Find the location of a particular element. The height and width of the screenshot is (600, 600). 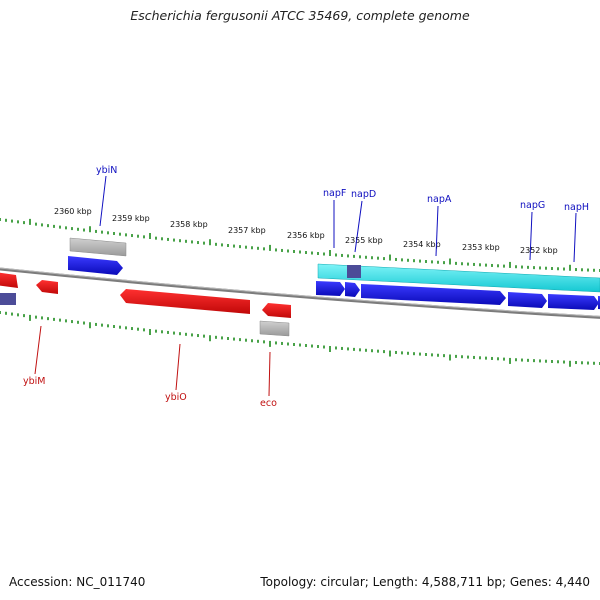

operon-marker is located at coordinates (354, 271).